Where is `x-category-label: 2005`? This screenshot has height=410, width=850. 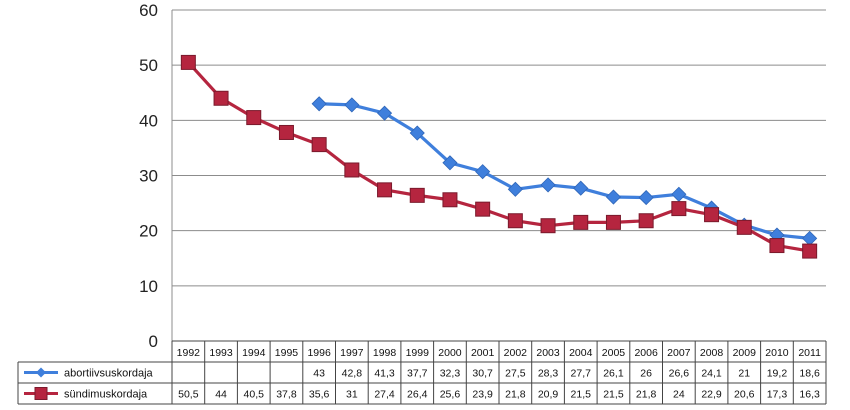
x-category-label: 2005 is located at coordinates (614, 353).